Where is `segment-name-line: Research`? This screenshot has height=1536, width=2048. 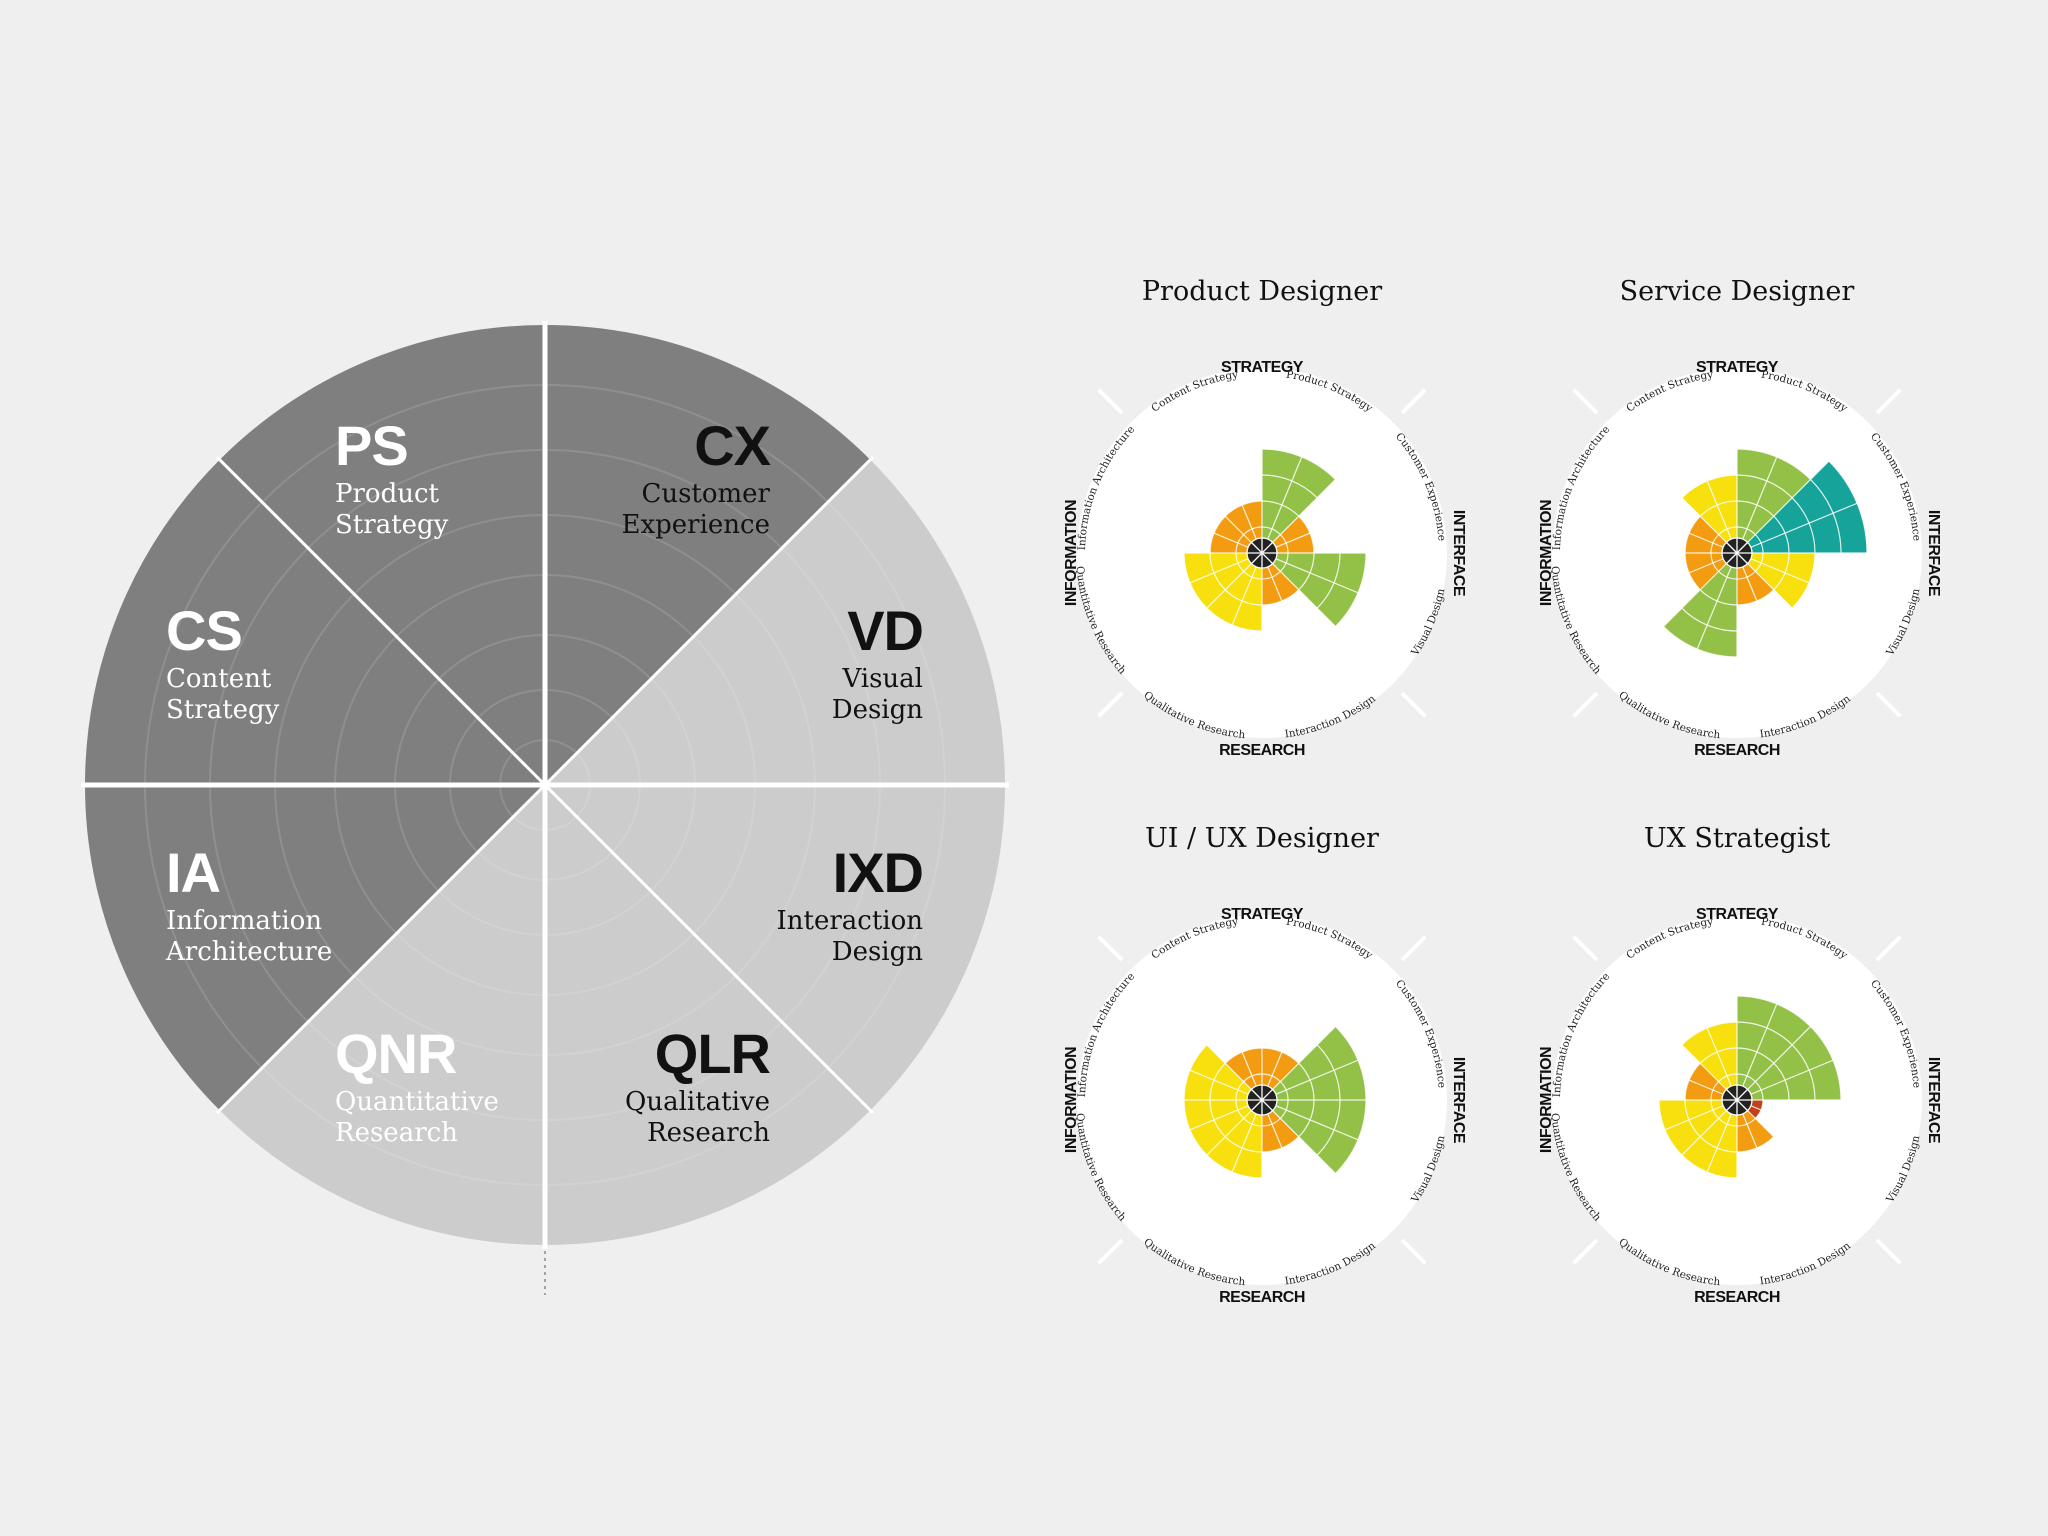 segment-name-line: Research is located at coordinates (396, 1133).